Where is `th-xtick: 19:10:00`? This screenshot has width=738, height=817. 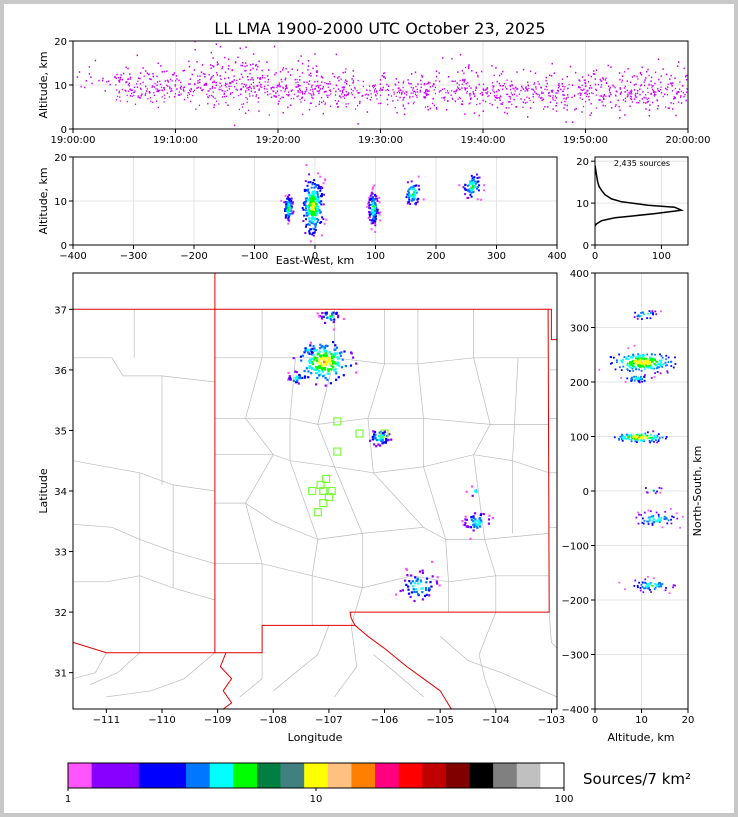 th-xtick: 19:10:00 is located at coordinates (175, 140).